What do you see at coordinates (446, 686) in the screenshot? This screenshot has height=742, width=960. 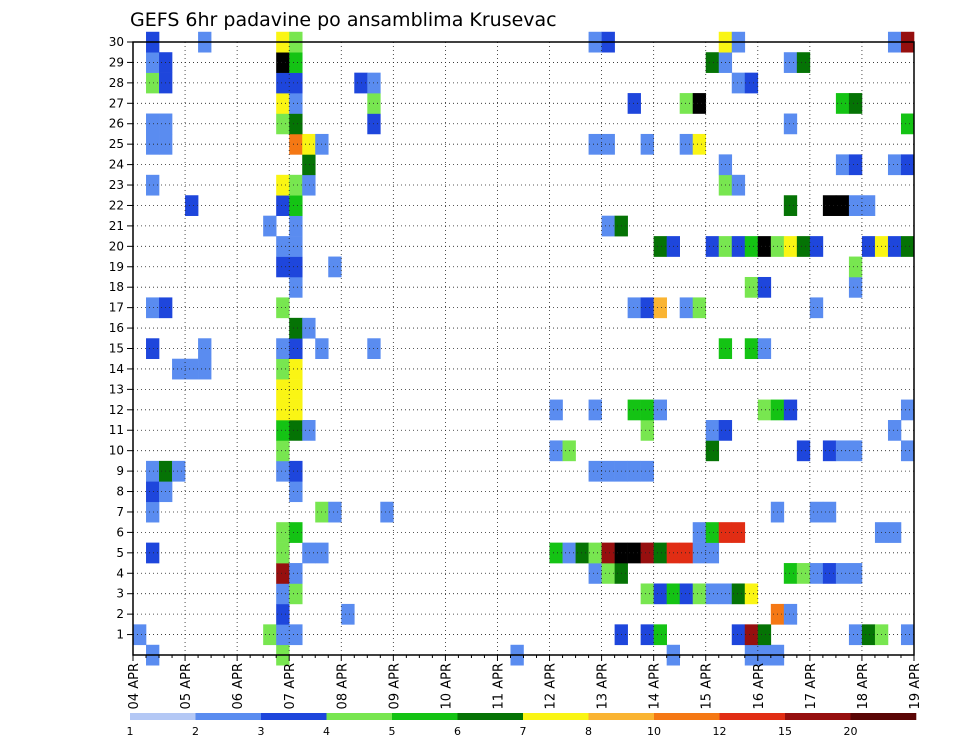 I see `x-tick-label: 10 APR` at bounding box center [446, 686].